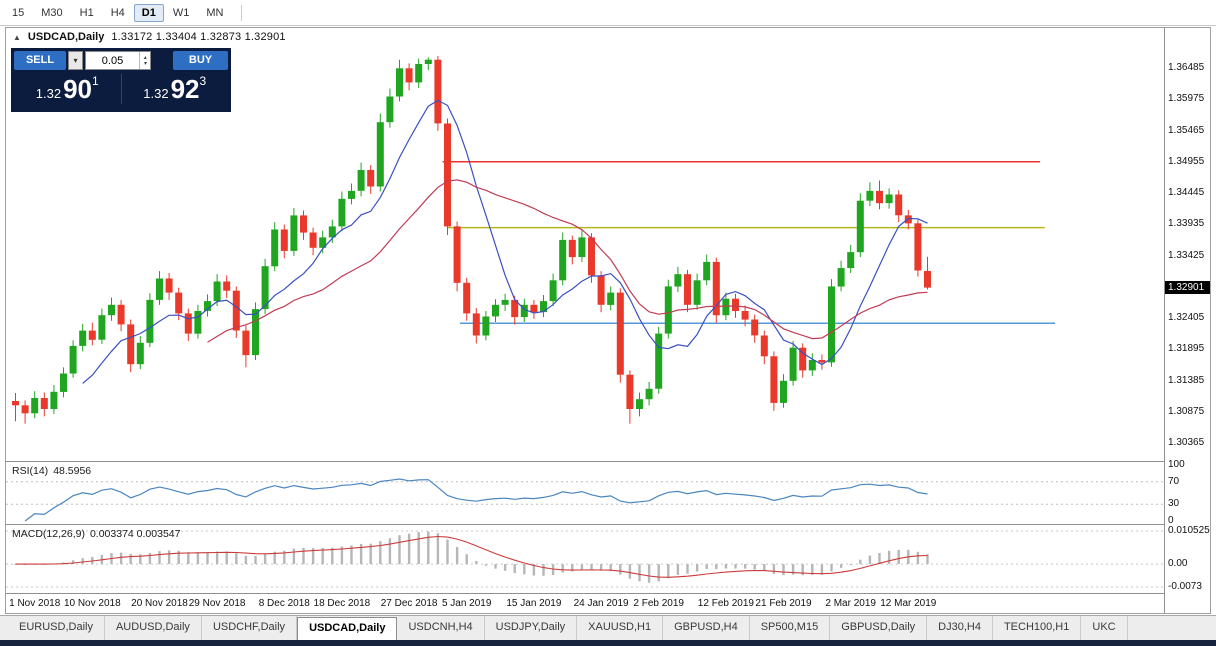  What do you see at coordinates (1178, 564) in the screenshot?
I see `macd-axis-label: 0.00` at bounding box center [1178, 564].